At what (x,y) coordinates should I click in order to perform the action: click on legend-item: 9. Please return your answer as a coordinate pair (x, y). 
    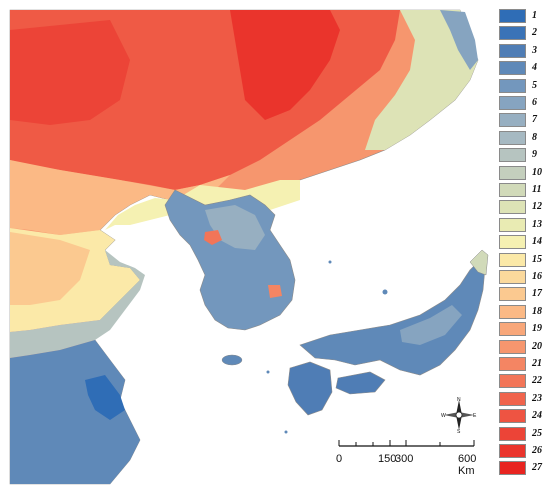
    Looking at the image, I should click on (524, 155).